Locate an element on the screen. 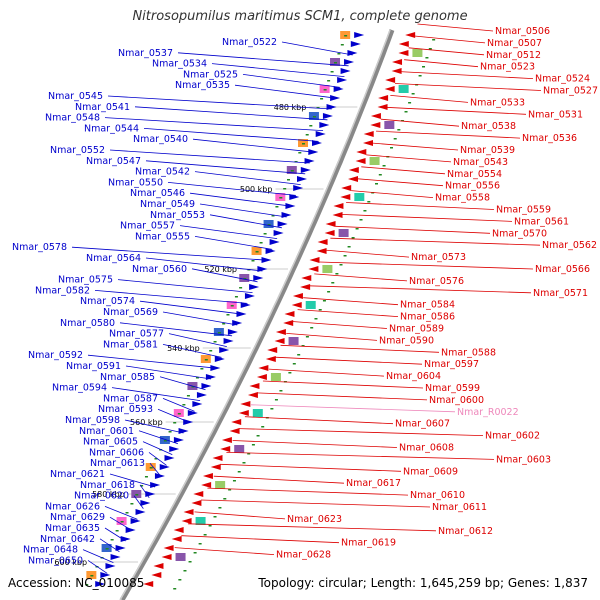 This screenshot has width=600, height=600. gene-label-left: Nmar_0648 is located at coordinates (50, 550).